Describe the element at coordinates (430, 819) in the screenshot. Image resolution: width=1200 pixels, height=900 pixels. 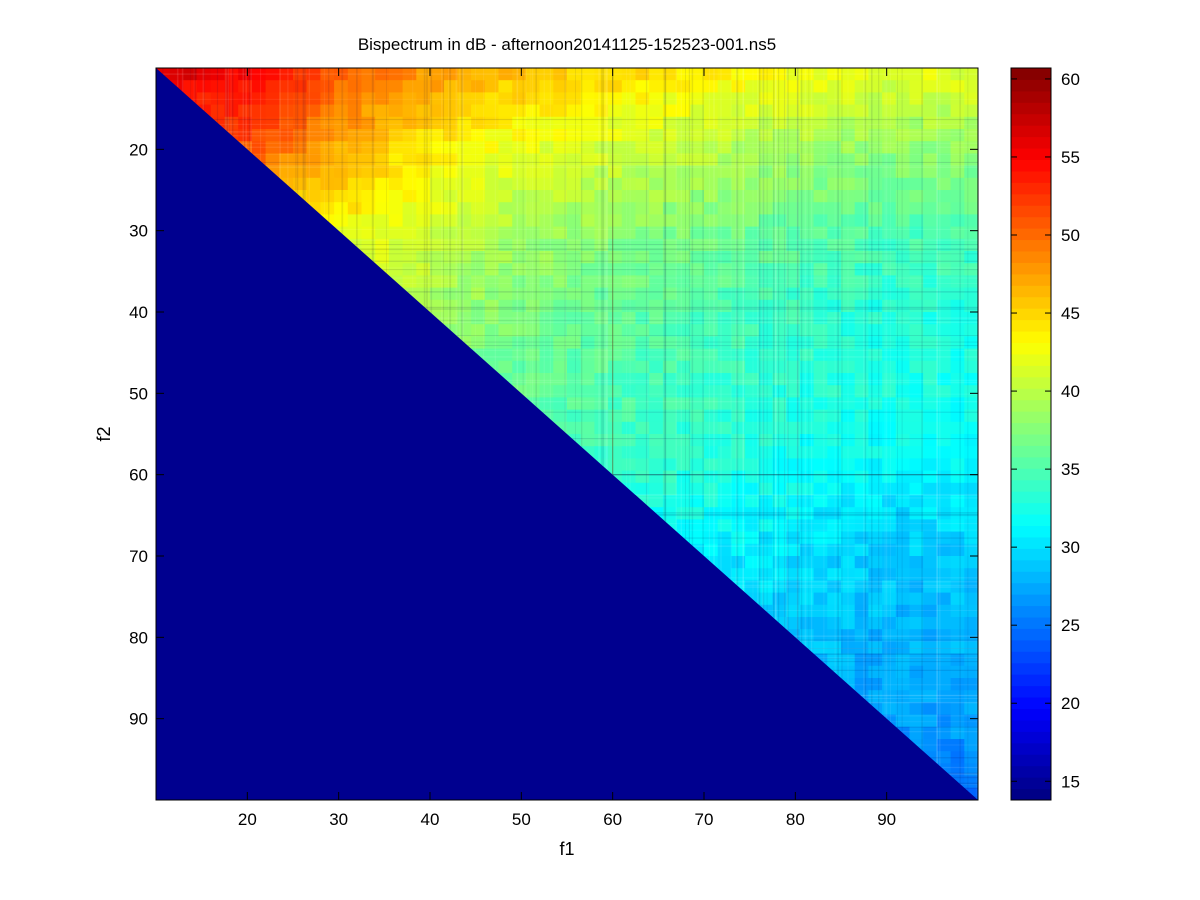
I see `x-tick-label: 40` at that location.